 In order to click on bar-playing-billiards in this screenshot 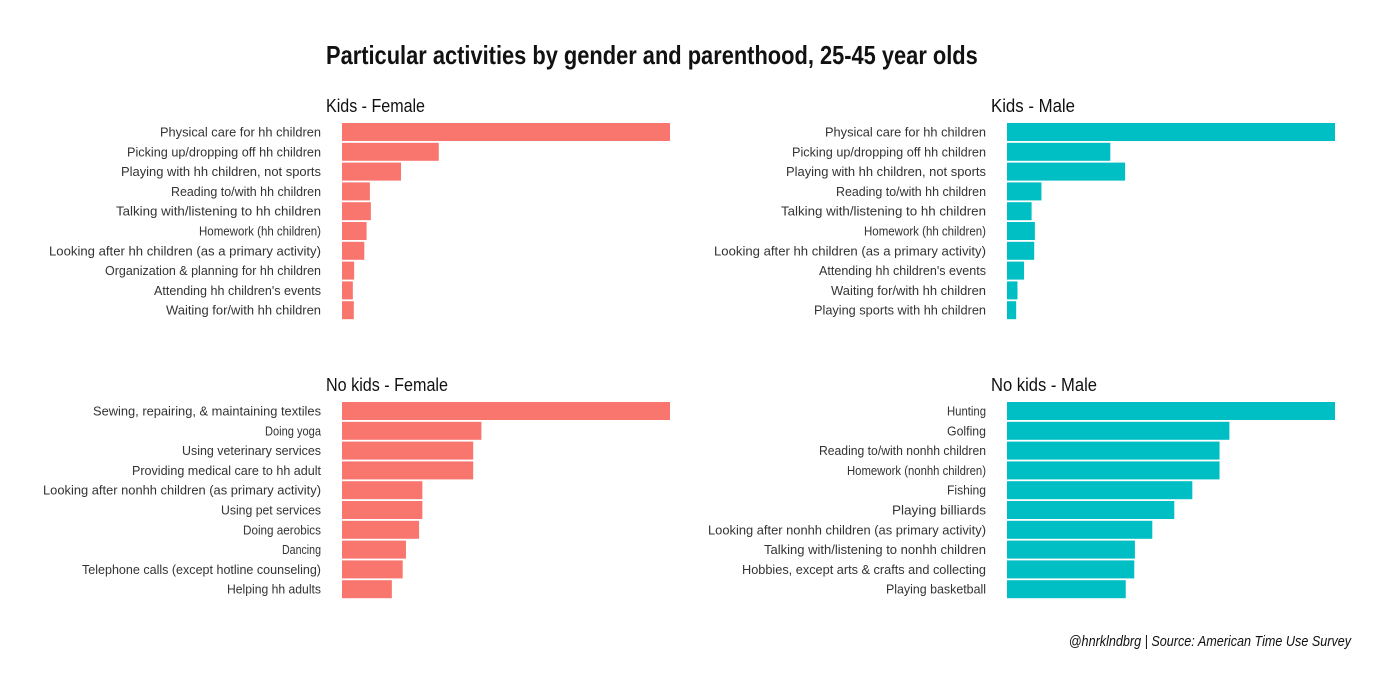, I will do `click(1091, 510)`.